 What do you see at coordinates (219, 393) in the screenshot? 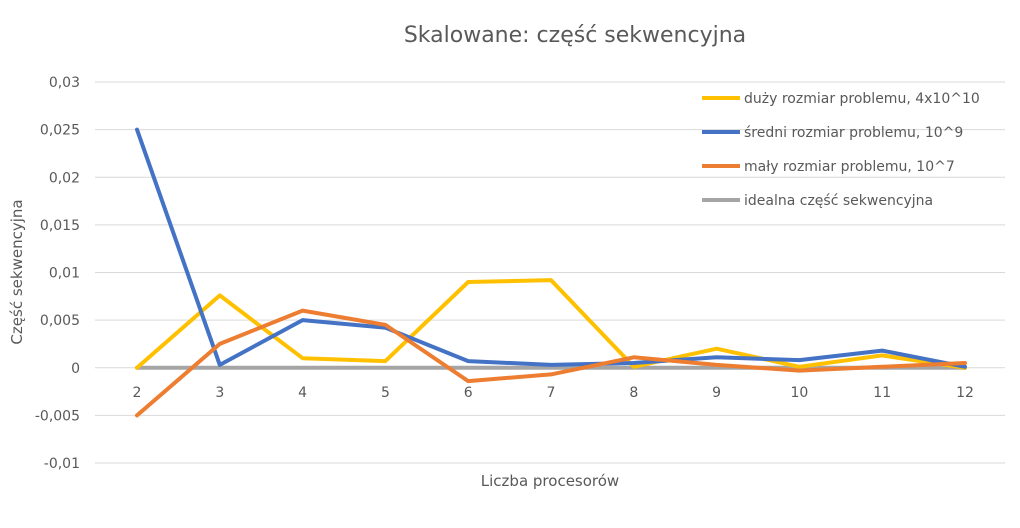
I see `x-tick-label: 3` at bounding box center [219, 393].